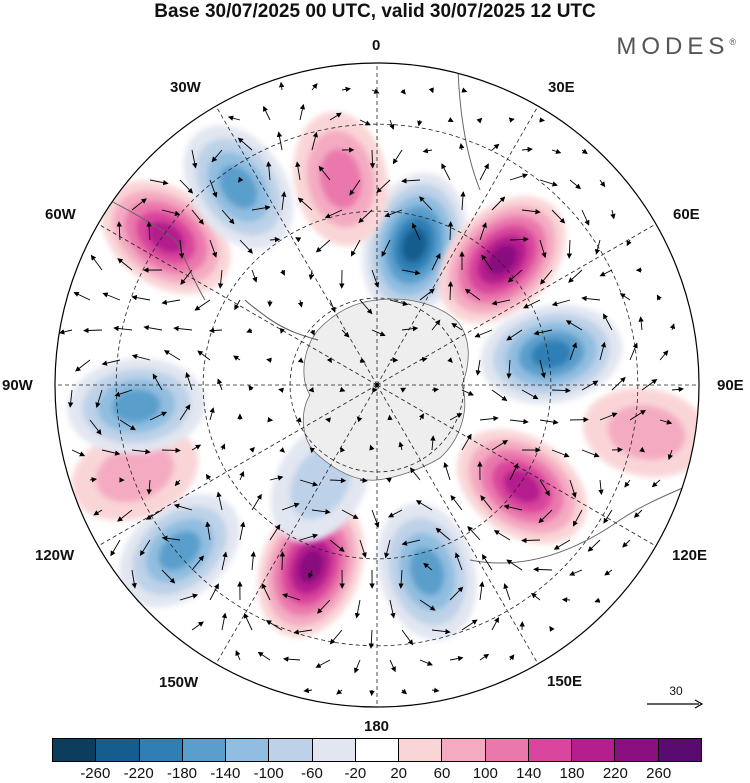  Describe the element at coordinates (225, 773) in the screenshot. I see `colorbar-tick-label: -140` at that location.